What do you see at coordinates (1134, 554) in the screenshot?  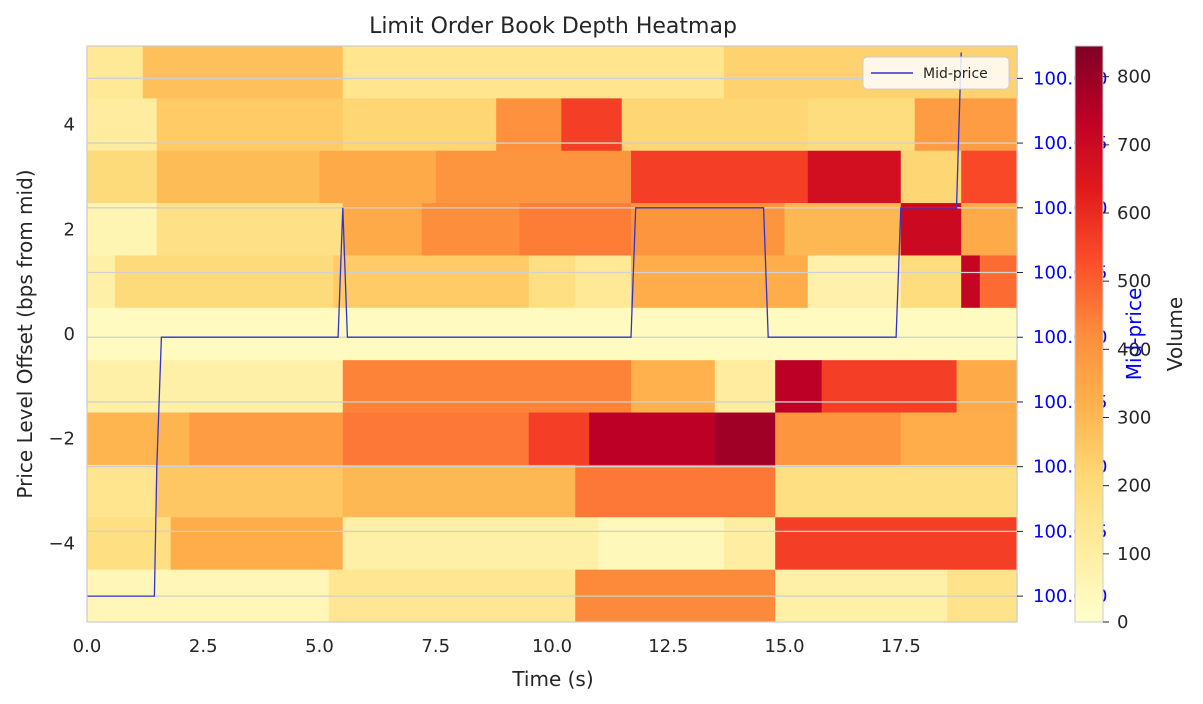 I see `colorbar-tick-label: 100` at bounding box center [1134, 554].